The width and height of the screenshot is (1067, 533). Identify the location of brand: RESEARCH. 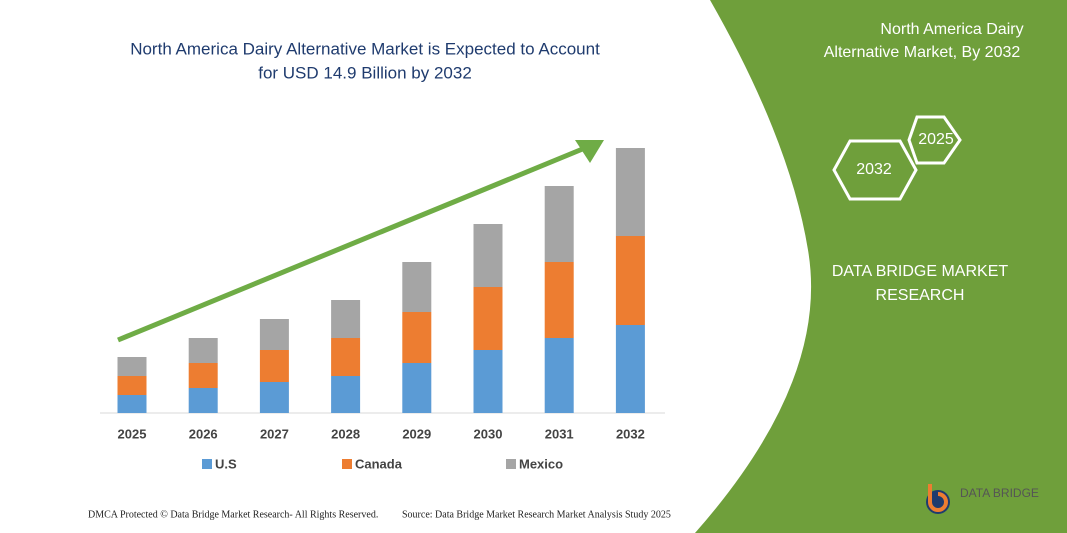
(920, 295).